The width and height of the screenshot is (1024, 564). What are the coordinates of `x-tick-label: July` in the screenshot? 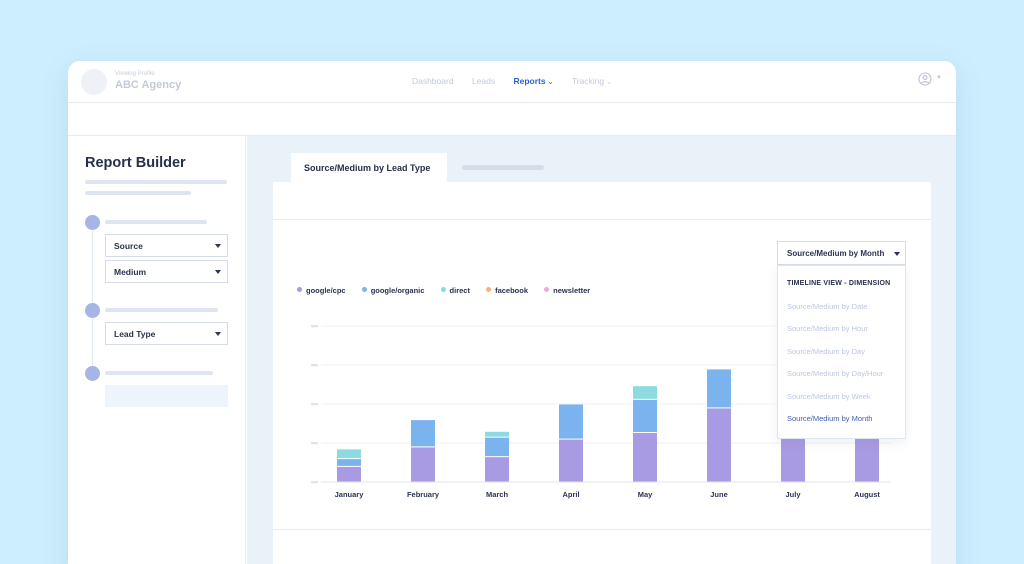 It's located at (793, 494).